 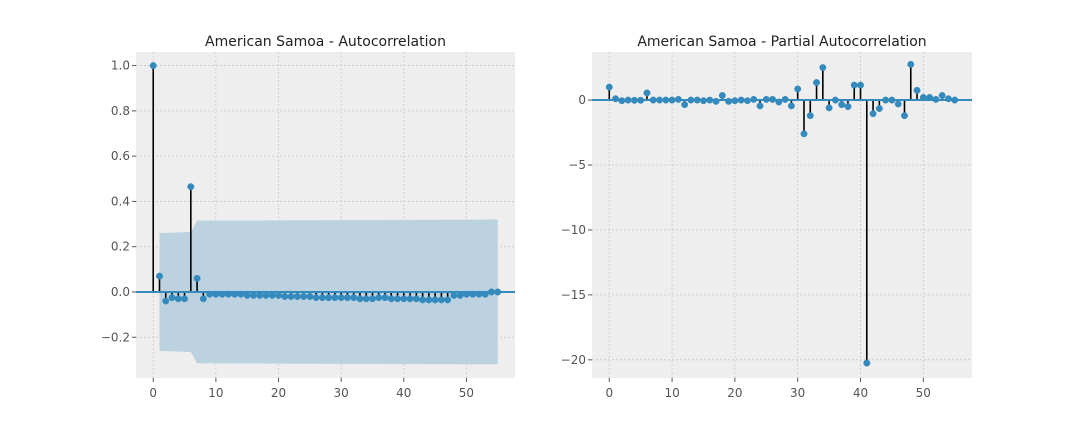 I want to click on acf-xtick-label: 50, so click(x=466, y=393).